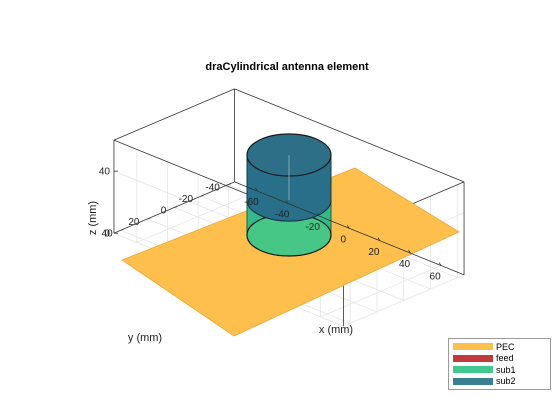  What do you see at coordinates (212, 188) in the screenshot?
I see `y-tick-label: -40` at bounding box center [212, 188].